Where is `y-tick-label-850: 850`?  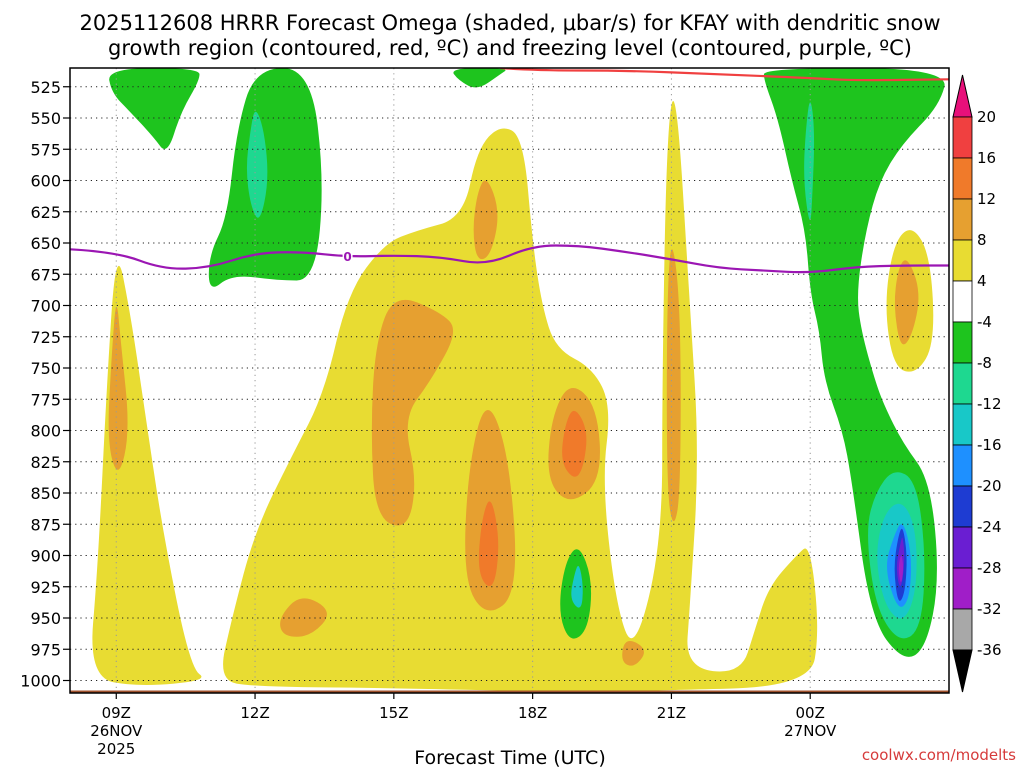
y-tick-label-850: 850 is located at coordinates (45, 493).